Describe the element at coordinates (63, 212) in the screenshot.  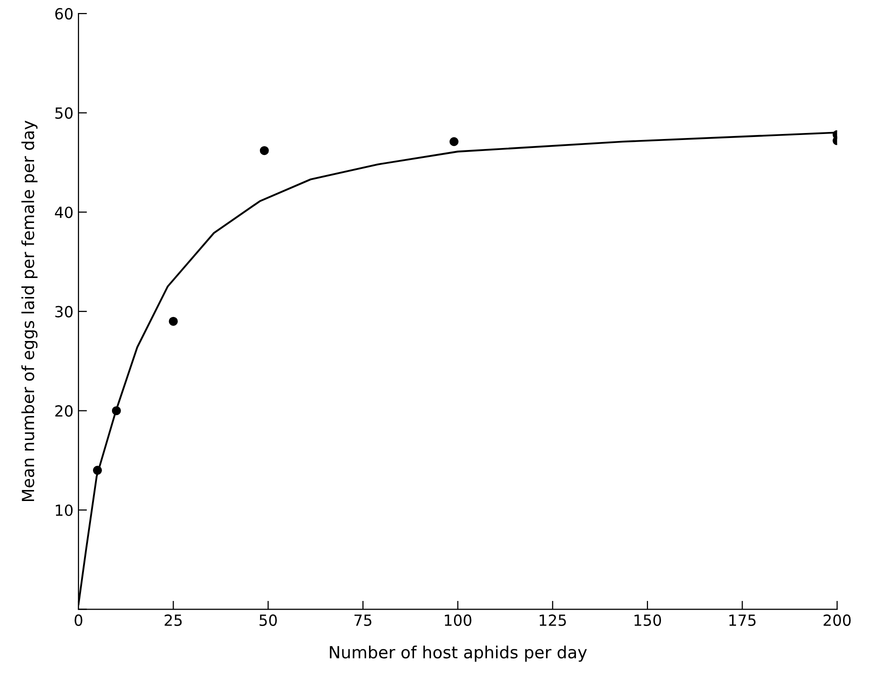
I see `y-tick-label: 40` at that location.